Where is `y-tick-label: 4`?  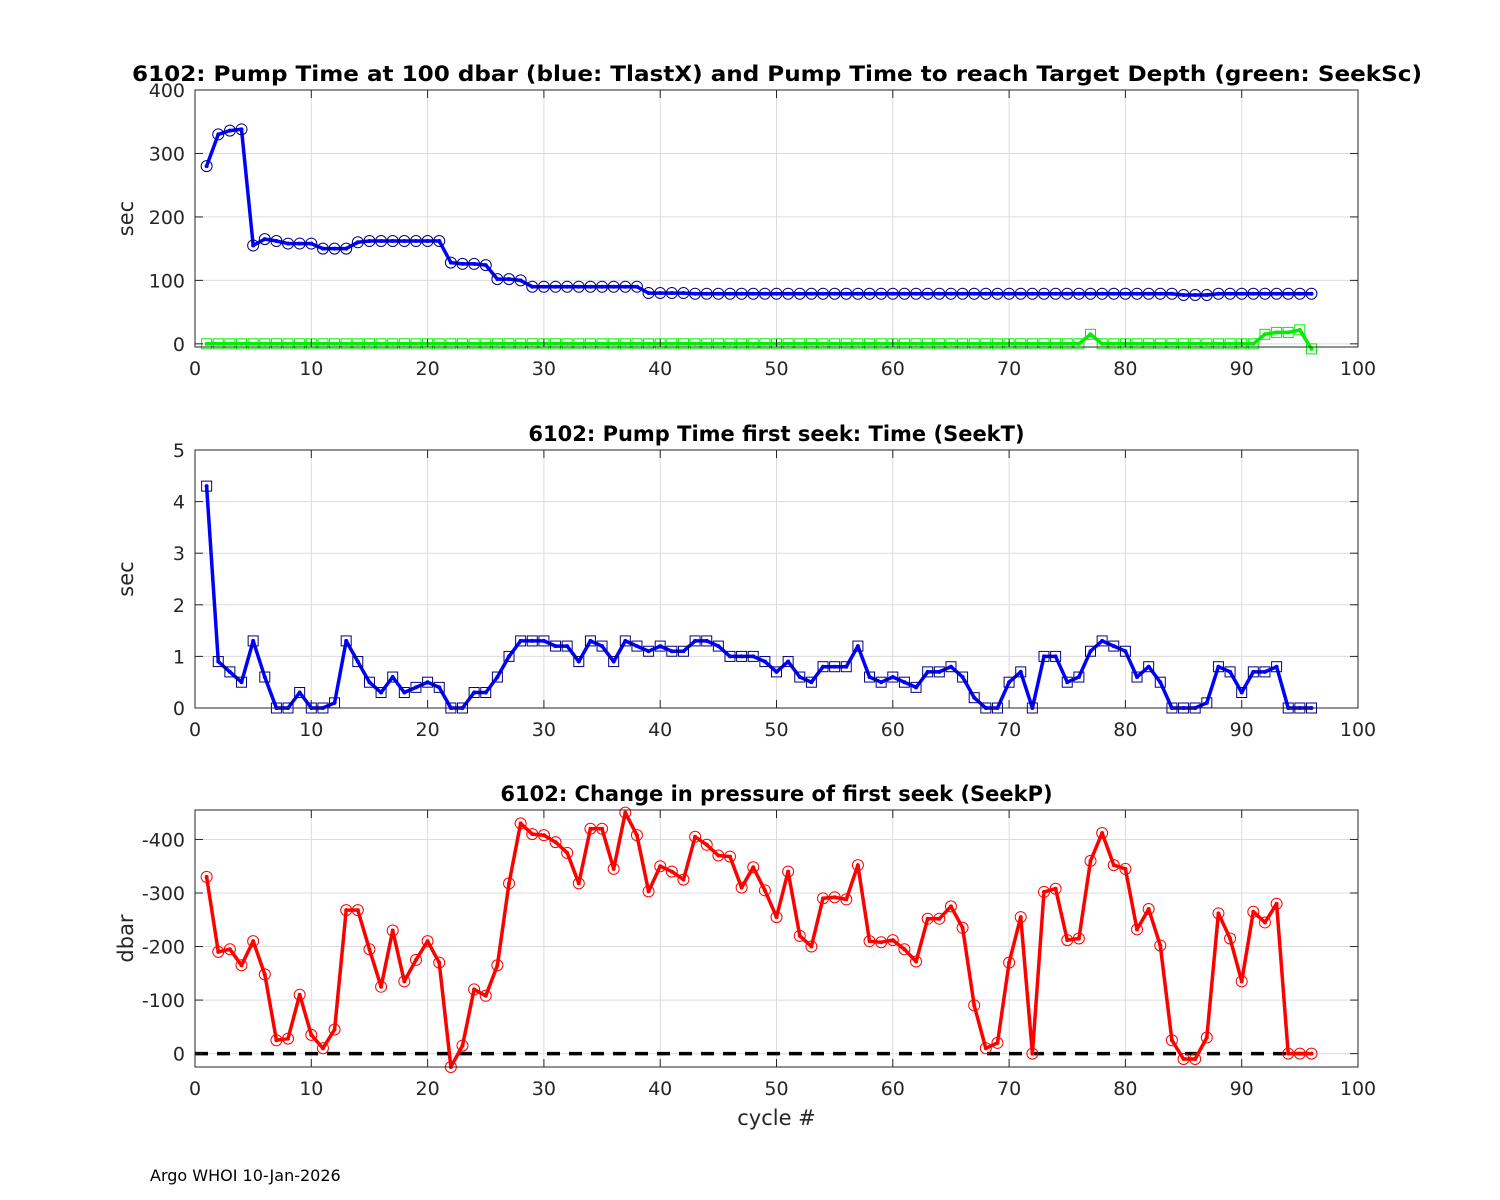
y-tick-label: 4 is located at coordinates (179, 503).